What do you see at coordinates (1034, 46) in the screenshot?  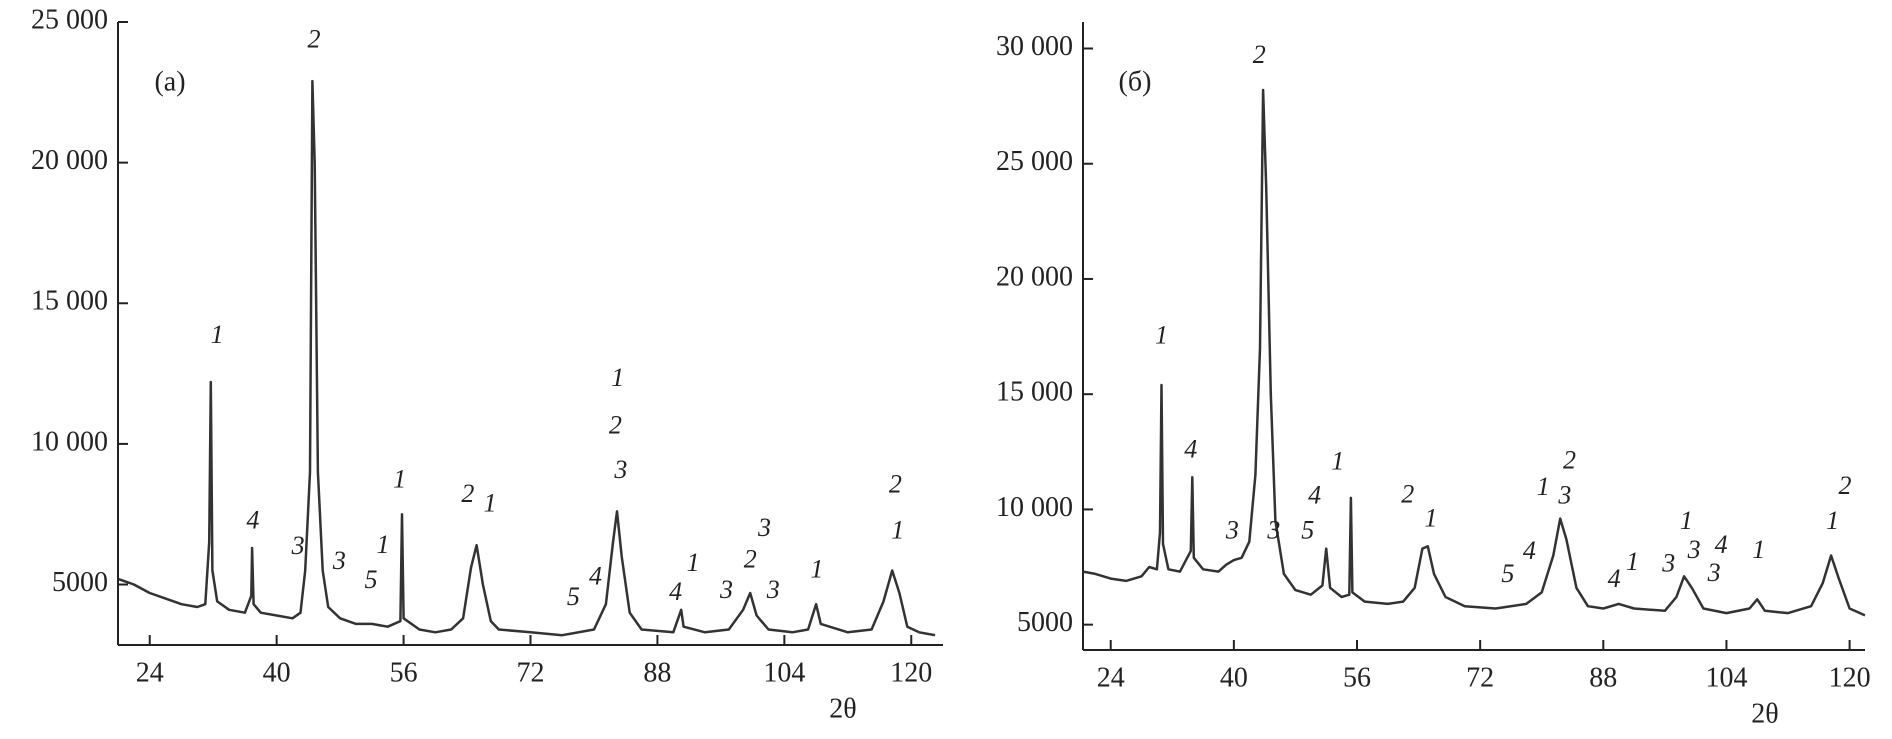 I see `y-tick-label: 30 000` at bounding box center [1034, 46].